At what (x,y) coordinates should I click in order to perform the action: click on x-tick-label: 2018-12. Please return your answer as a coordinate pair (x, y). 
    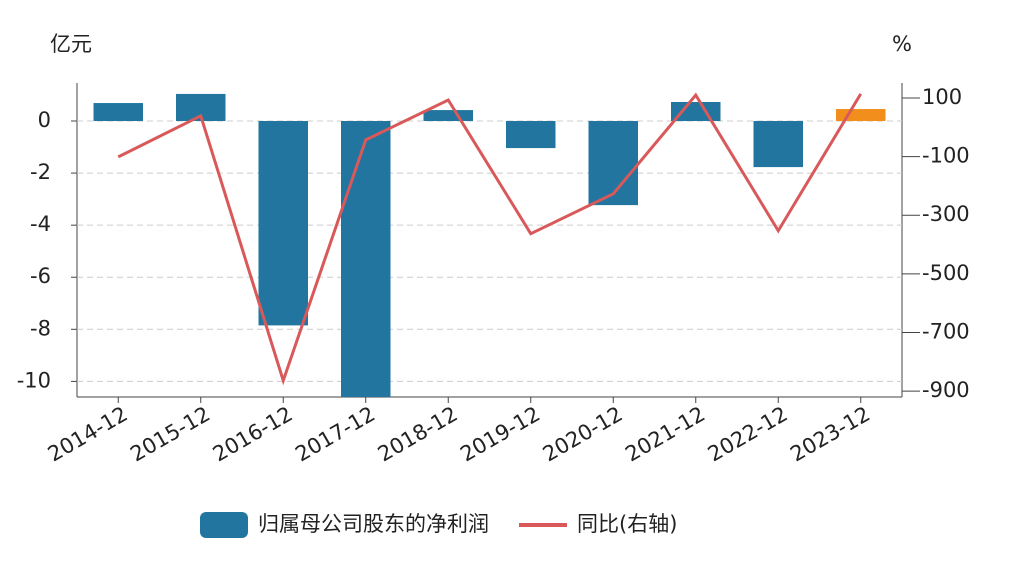
    Looking at the image, I should click on (418, 434).